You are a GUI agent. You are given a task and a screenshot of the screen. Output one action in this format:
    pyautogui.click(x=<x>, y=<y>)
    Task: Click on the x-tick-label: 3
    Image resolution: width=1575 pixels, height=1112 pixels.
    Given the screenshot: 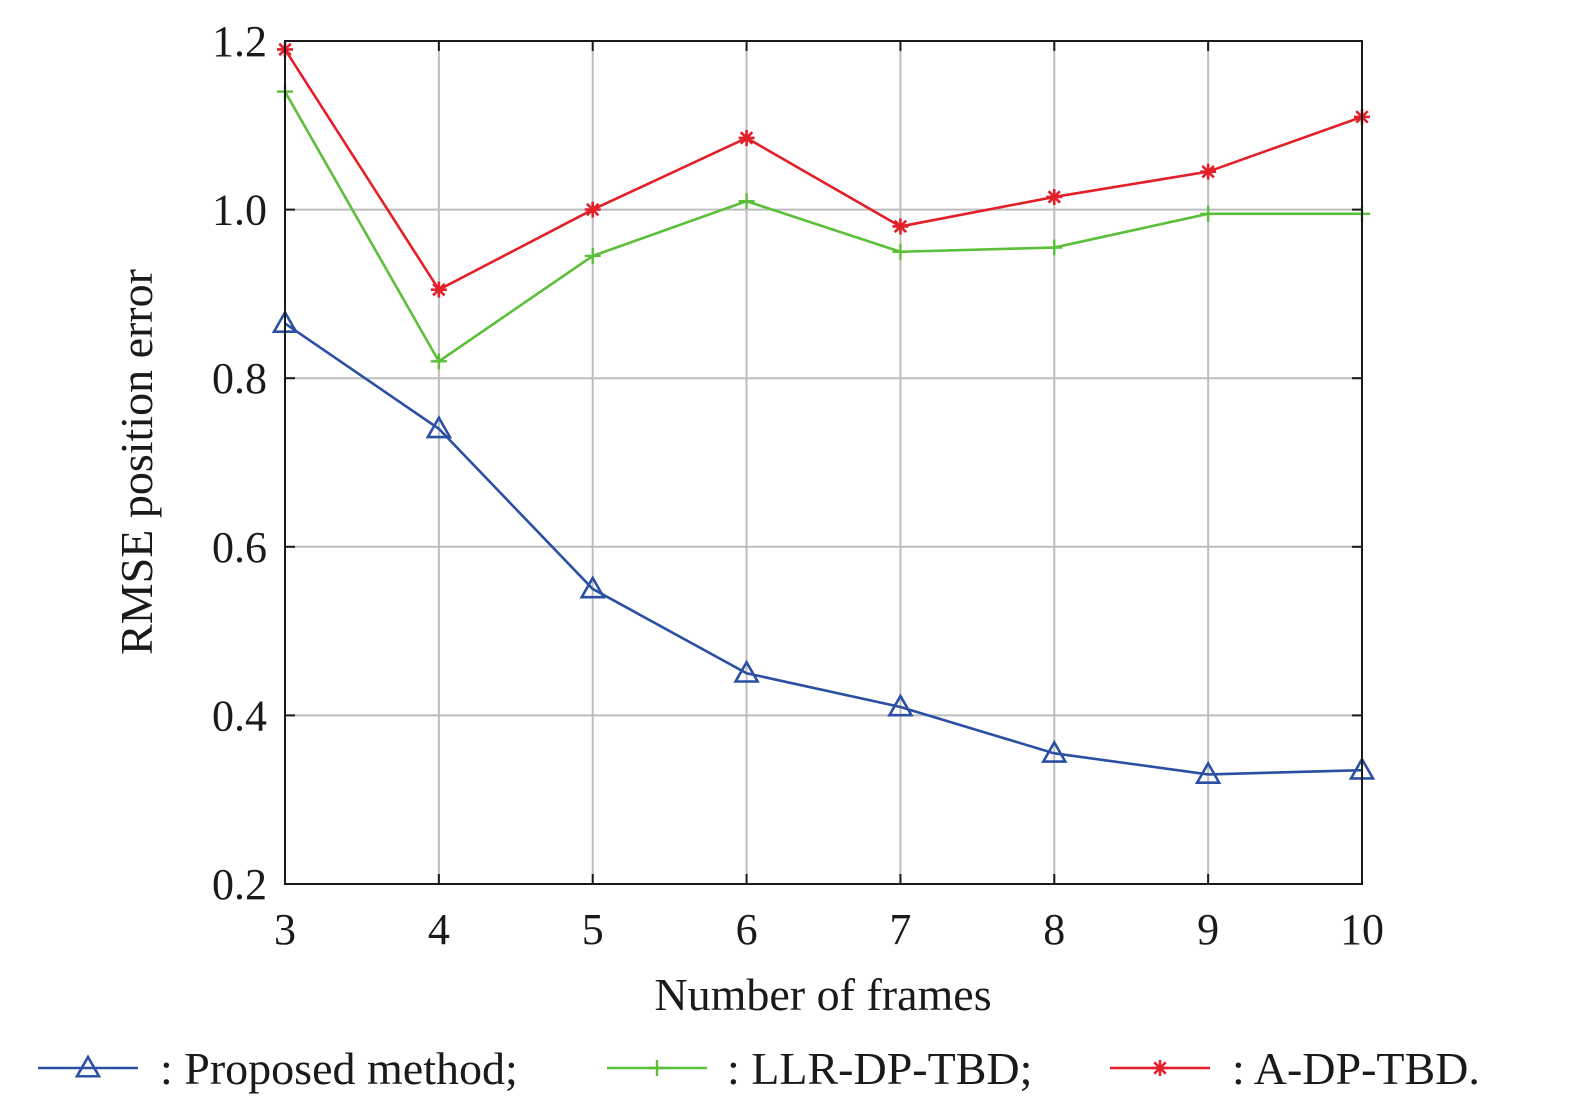 What is the action you would take?
    pyautogui.click(x=285, y=929)
    